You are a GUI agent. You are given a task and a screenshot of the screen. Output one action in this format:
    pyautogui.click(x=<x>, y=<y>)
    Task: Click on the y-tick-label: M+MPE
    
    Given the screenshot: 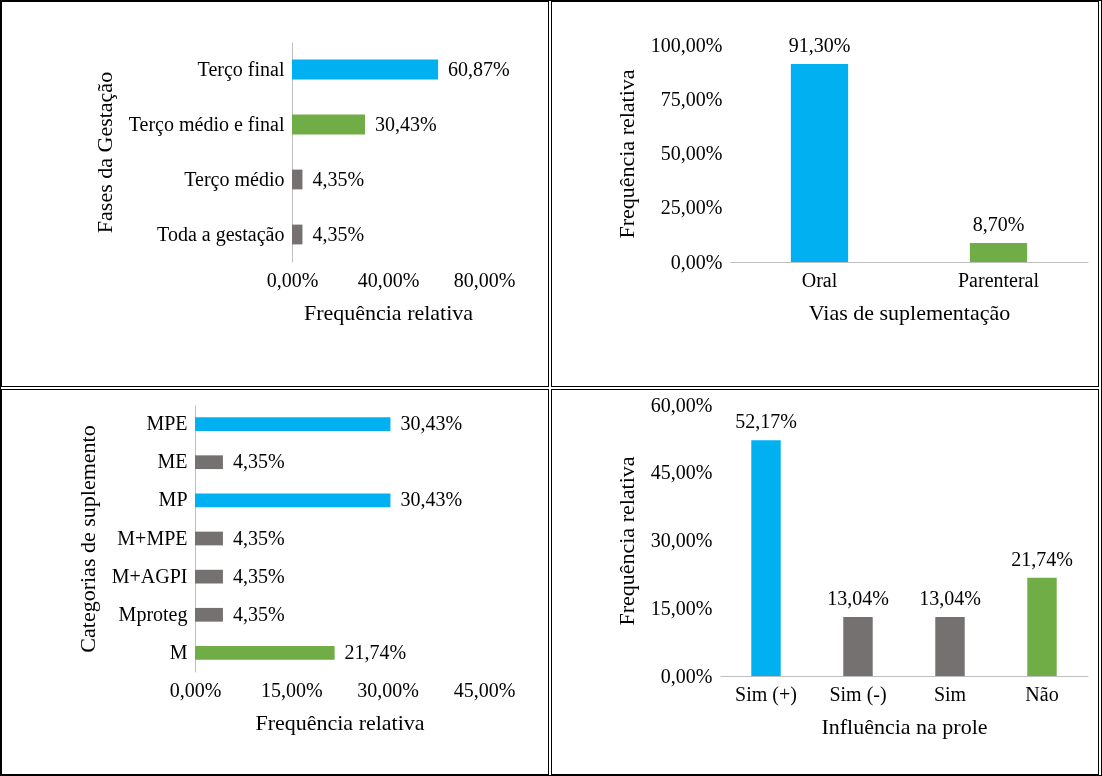 What is the action you would take?
    pyautogui.click(x=152, y=537)
    